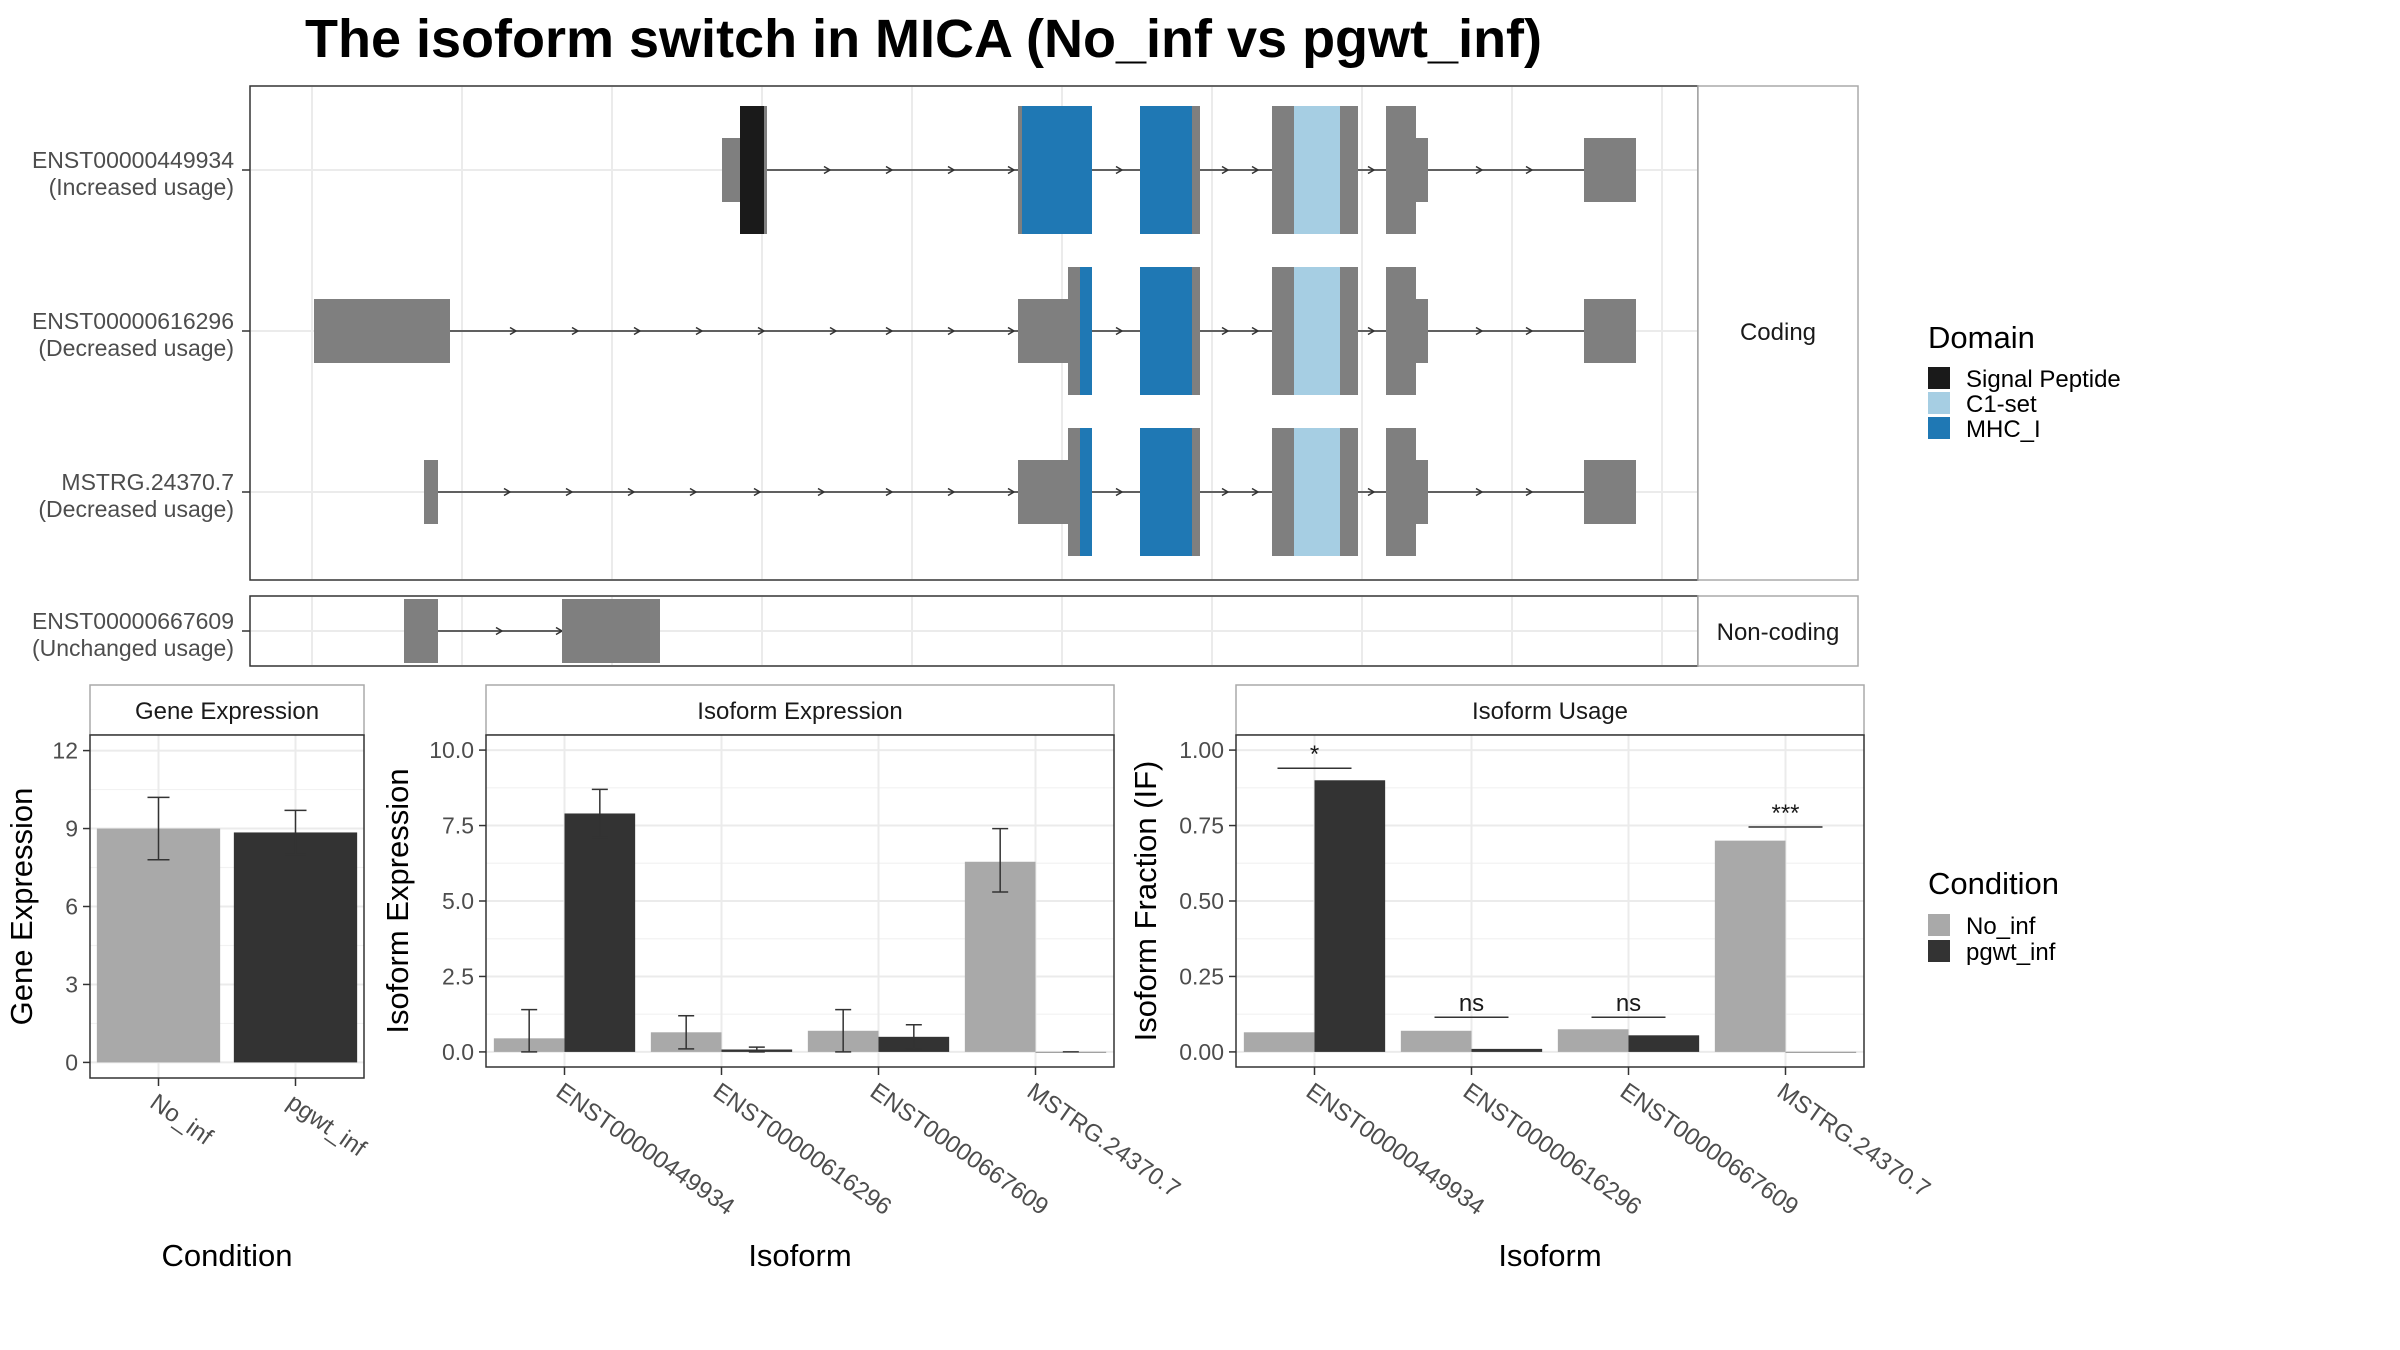 This screenshot has height=1350, width=2400. I want to click on chart-title: Gene Expression, so click(227, 711).